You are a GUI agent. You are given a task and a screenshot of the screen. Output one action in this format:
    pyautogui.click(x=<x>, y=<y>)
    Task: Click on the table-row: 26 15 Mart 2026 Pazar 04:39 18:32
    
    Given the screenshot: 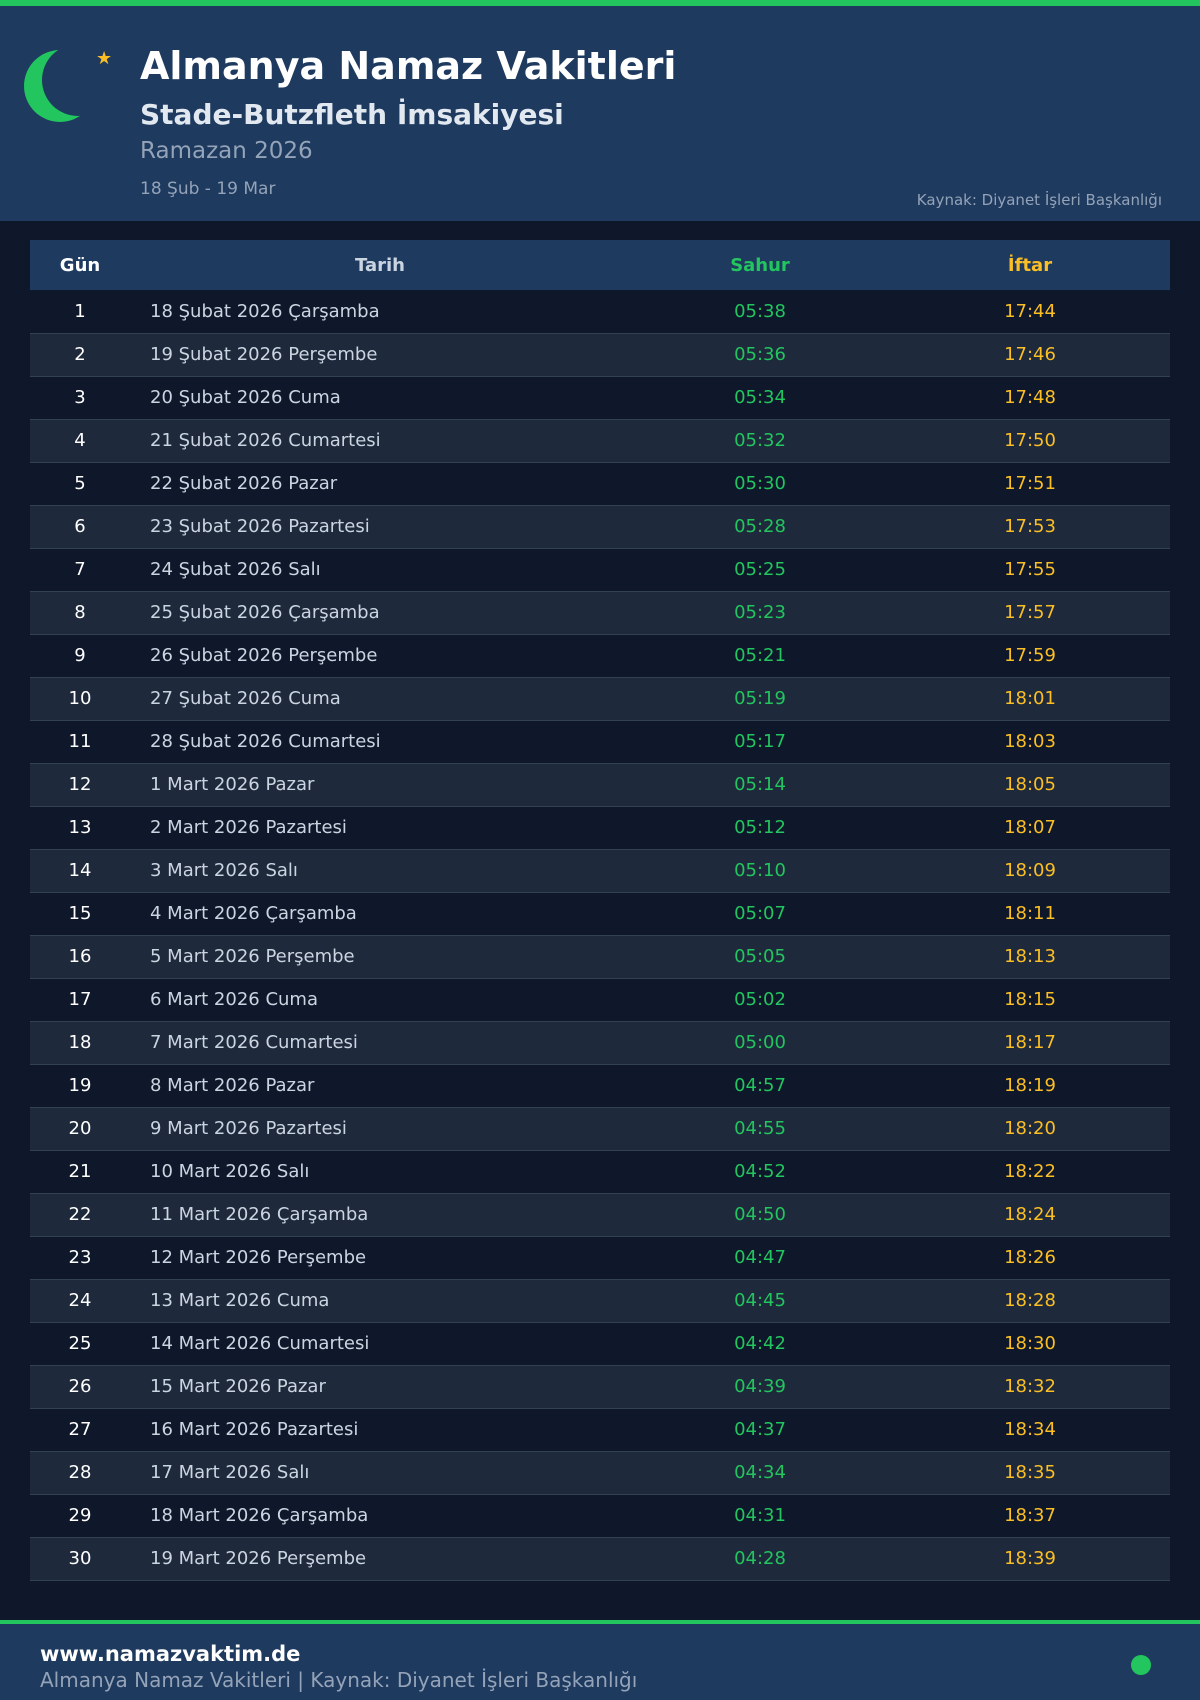 What is the action you would take?
    pyautogui.click(x=600, y=1387)
    